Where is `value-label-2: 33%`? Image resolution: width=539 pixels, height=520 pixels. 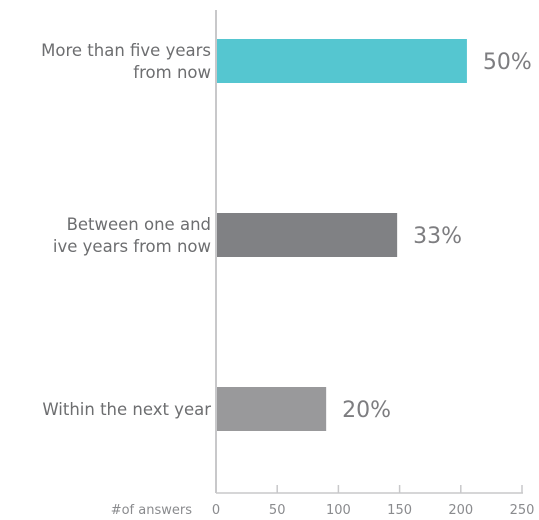
value-label-2: 33% is located at coordinates (437, 236).